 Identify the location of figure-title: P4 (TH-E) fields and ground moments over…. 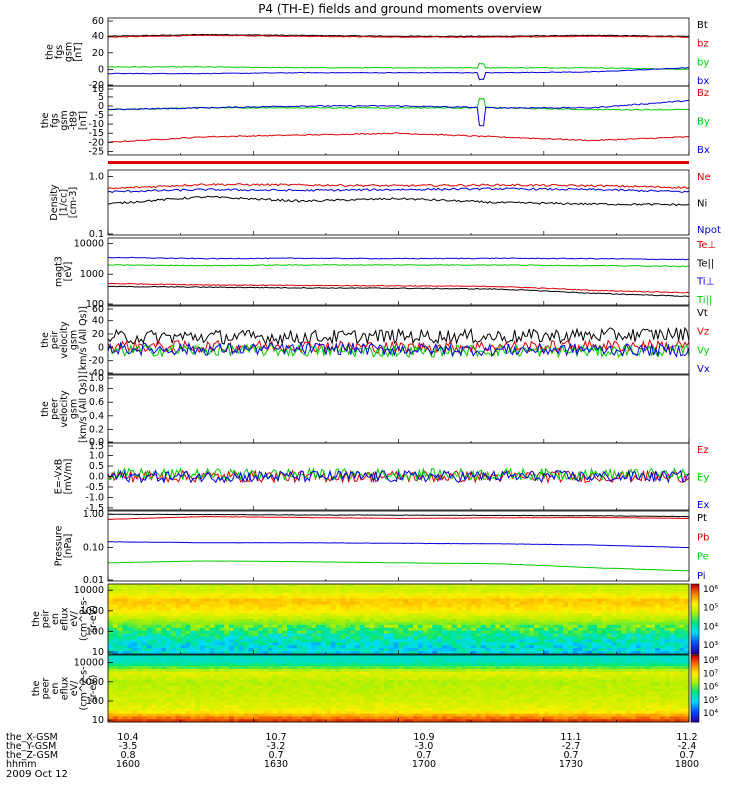
(400, 9).